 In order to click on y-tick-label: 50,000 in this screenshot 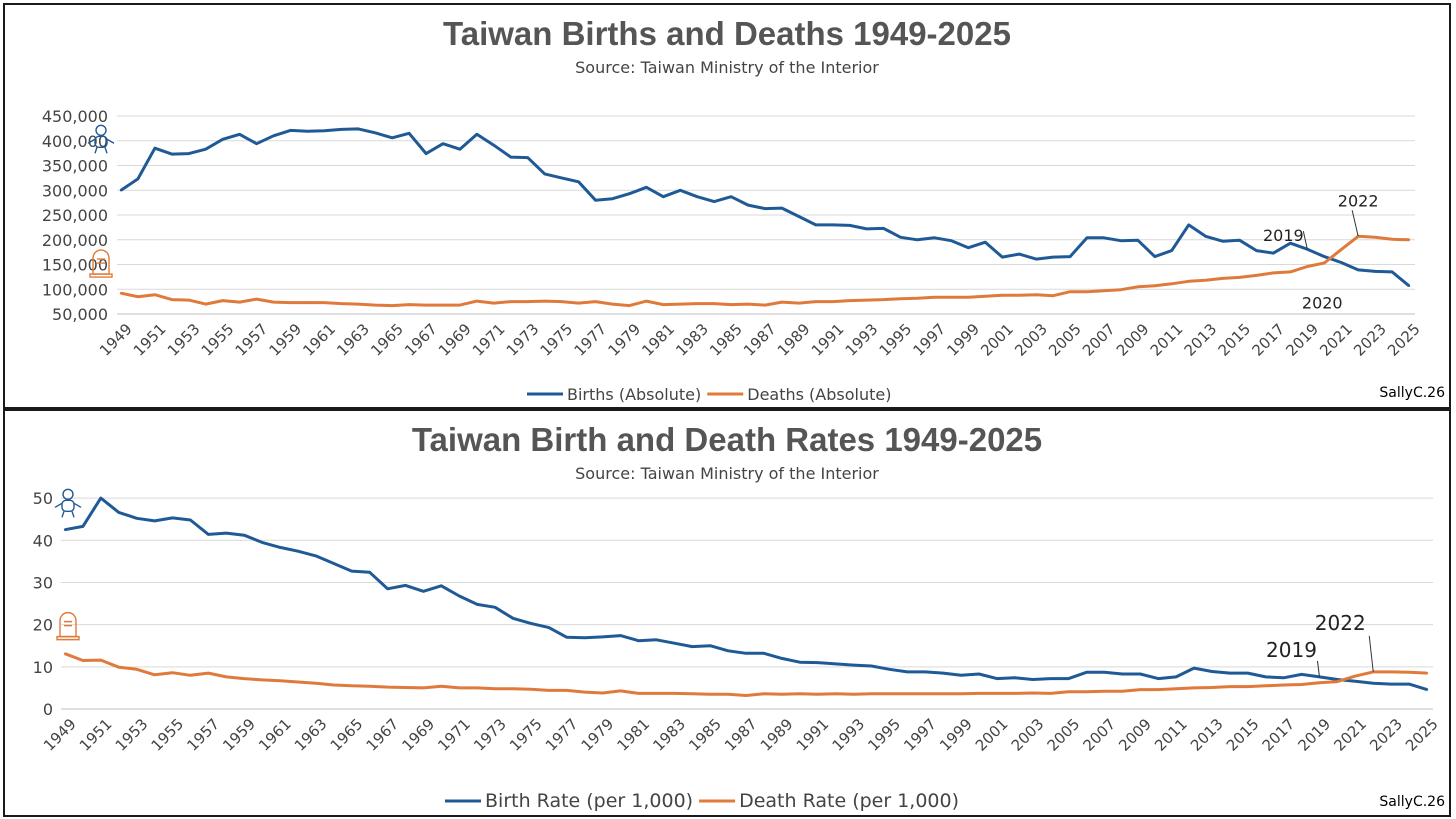, I will do `click(80, 314)`.